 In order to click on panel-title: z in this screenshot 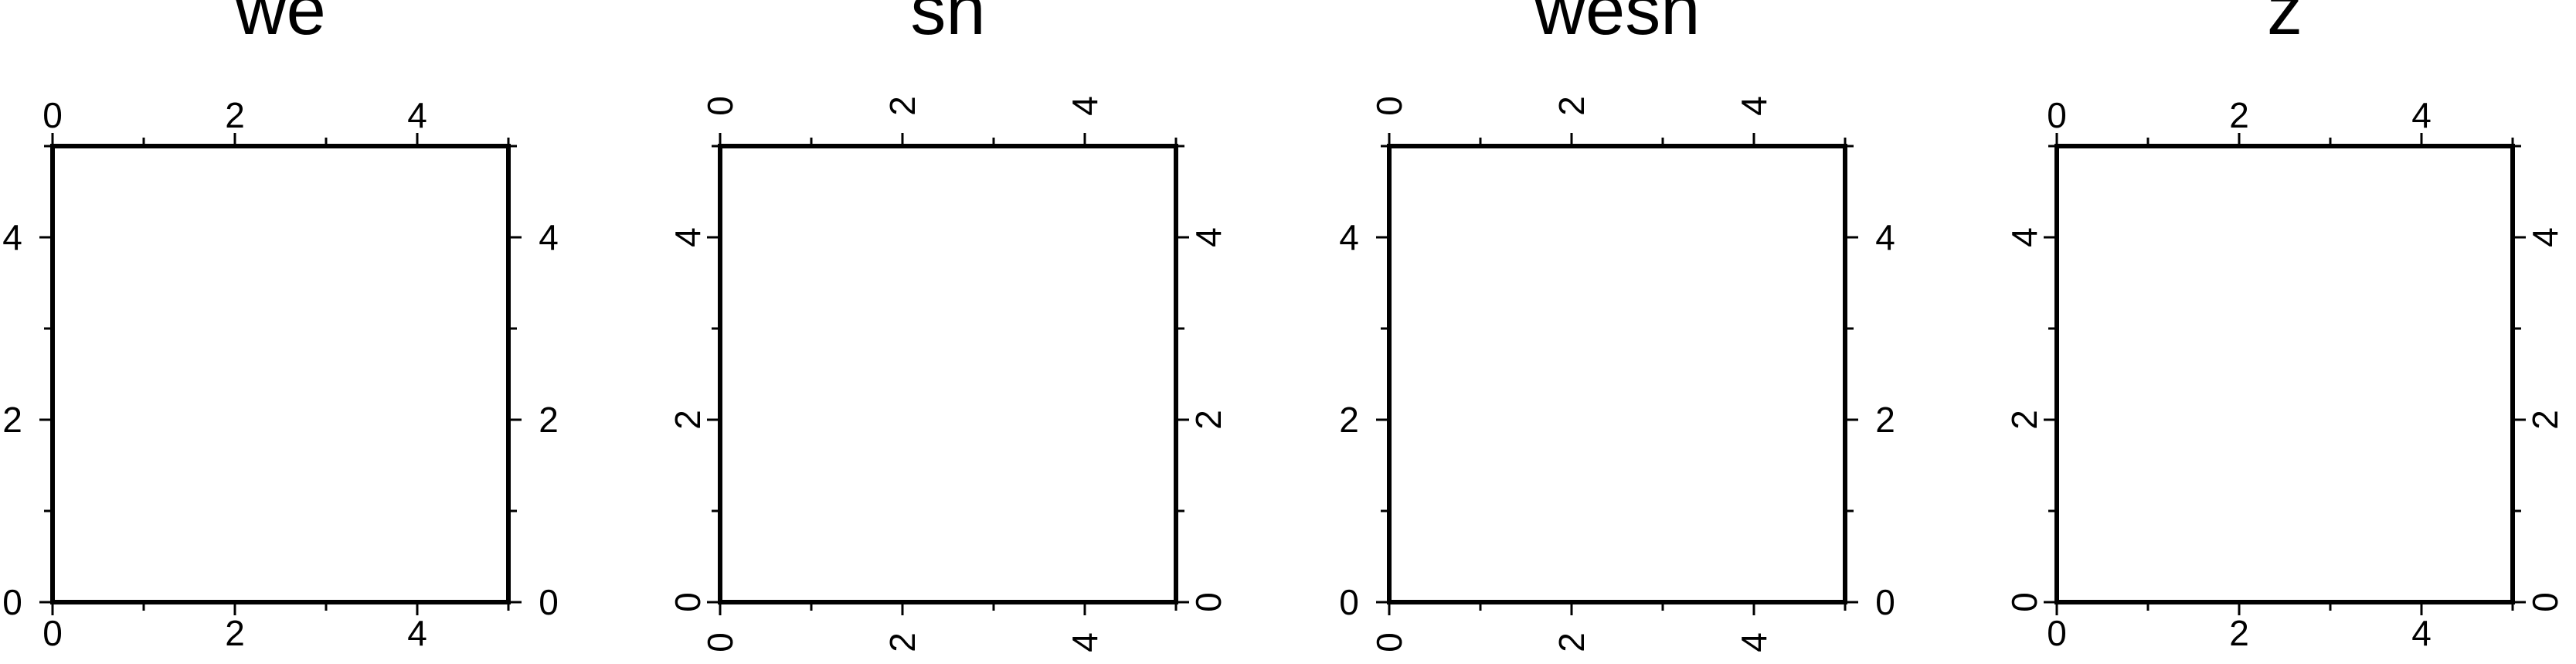, I will do `click(2284, 25)`.